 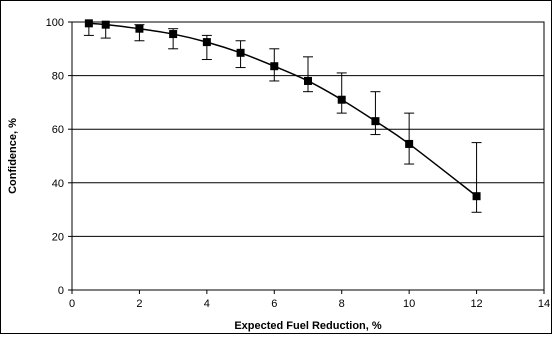 I want to click on y-tick-label: 40, so click(x=58, y=184).